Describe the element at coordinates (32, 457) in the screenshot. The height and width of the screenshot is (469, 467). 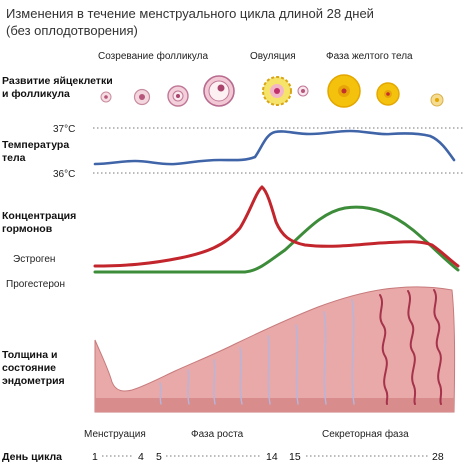
I see `row-label-cycle-day: День цикла` at that location.